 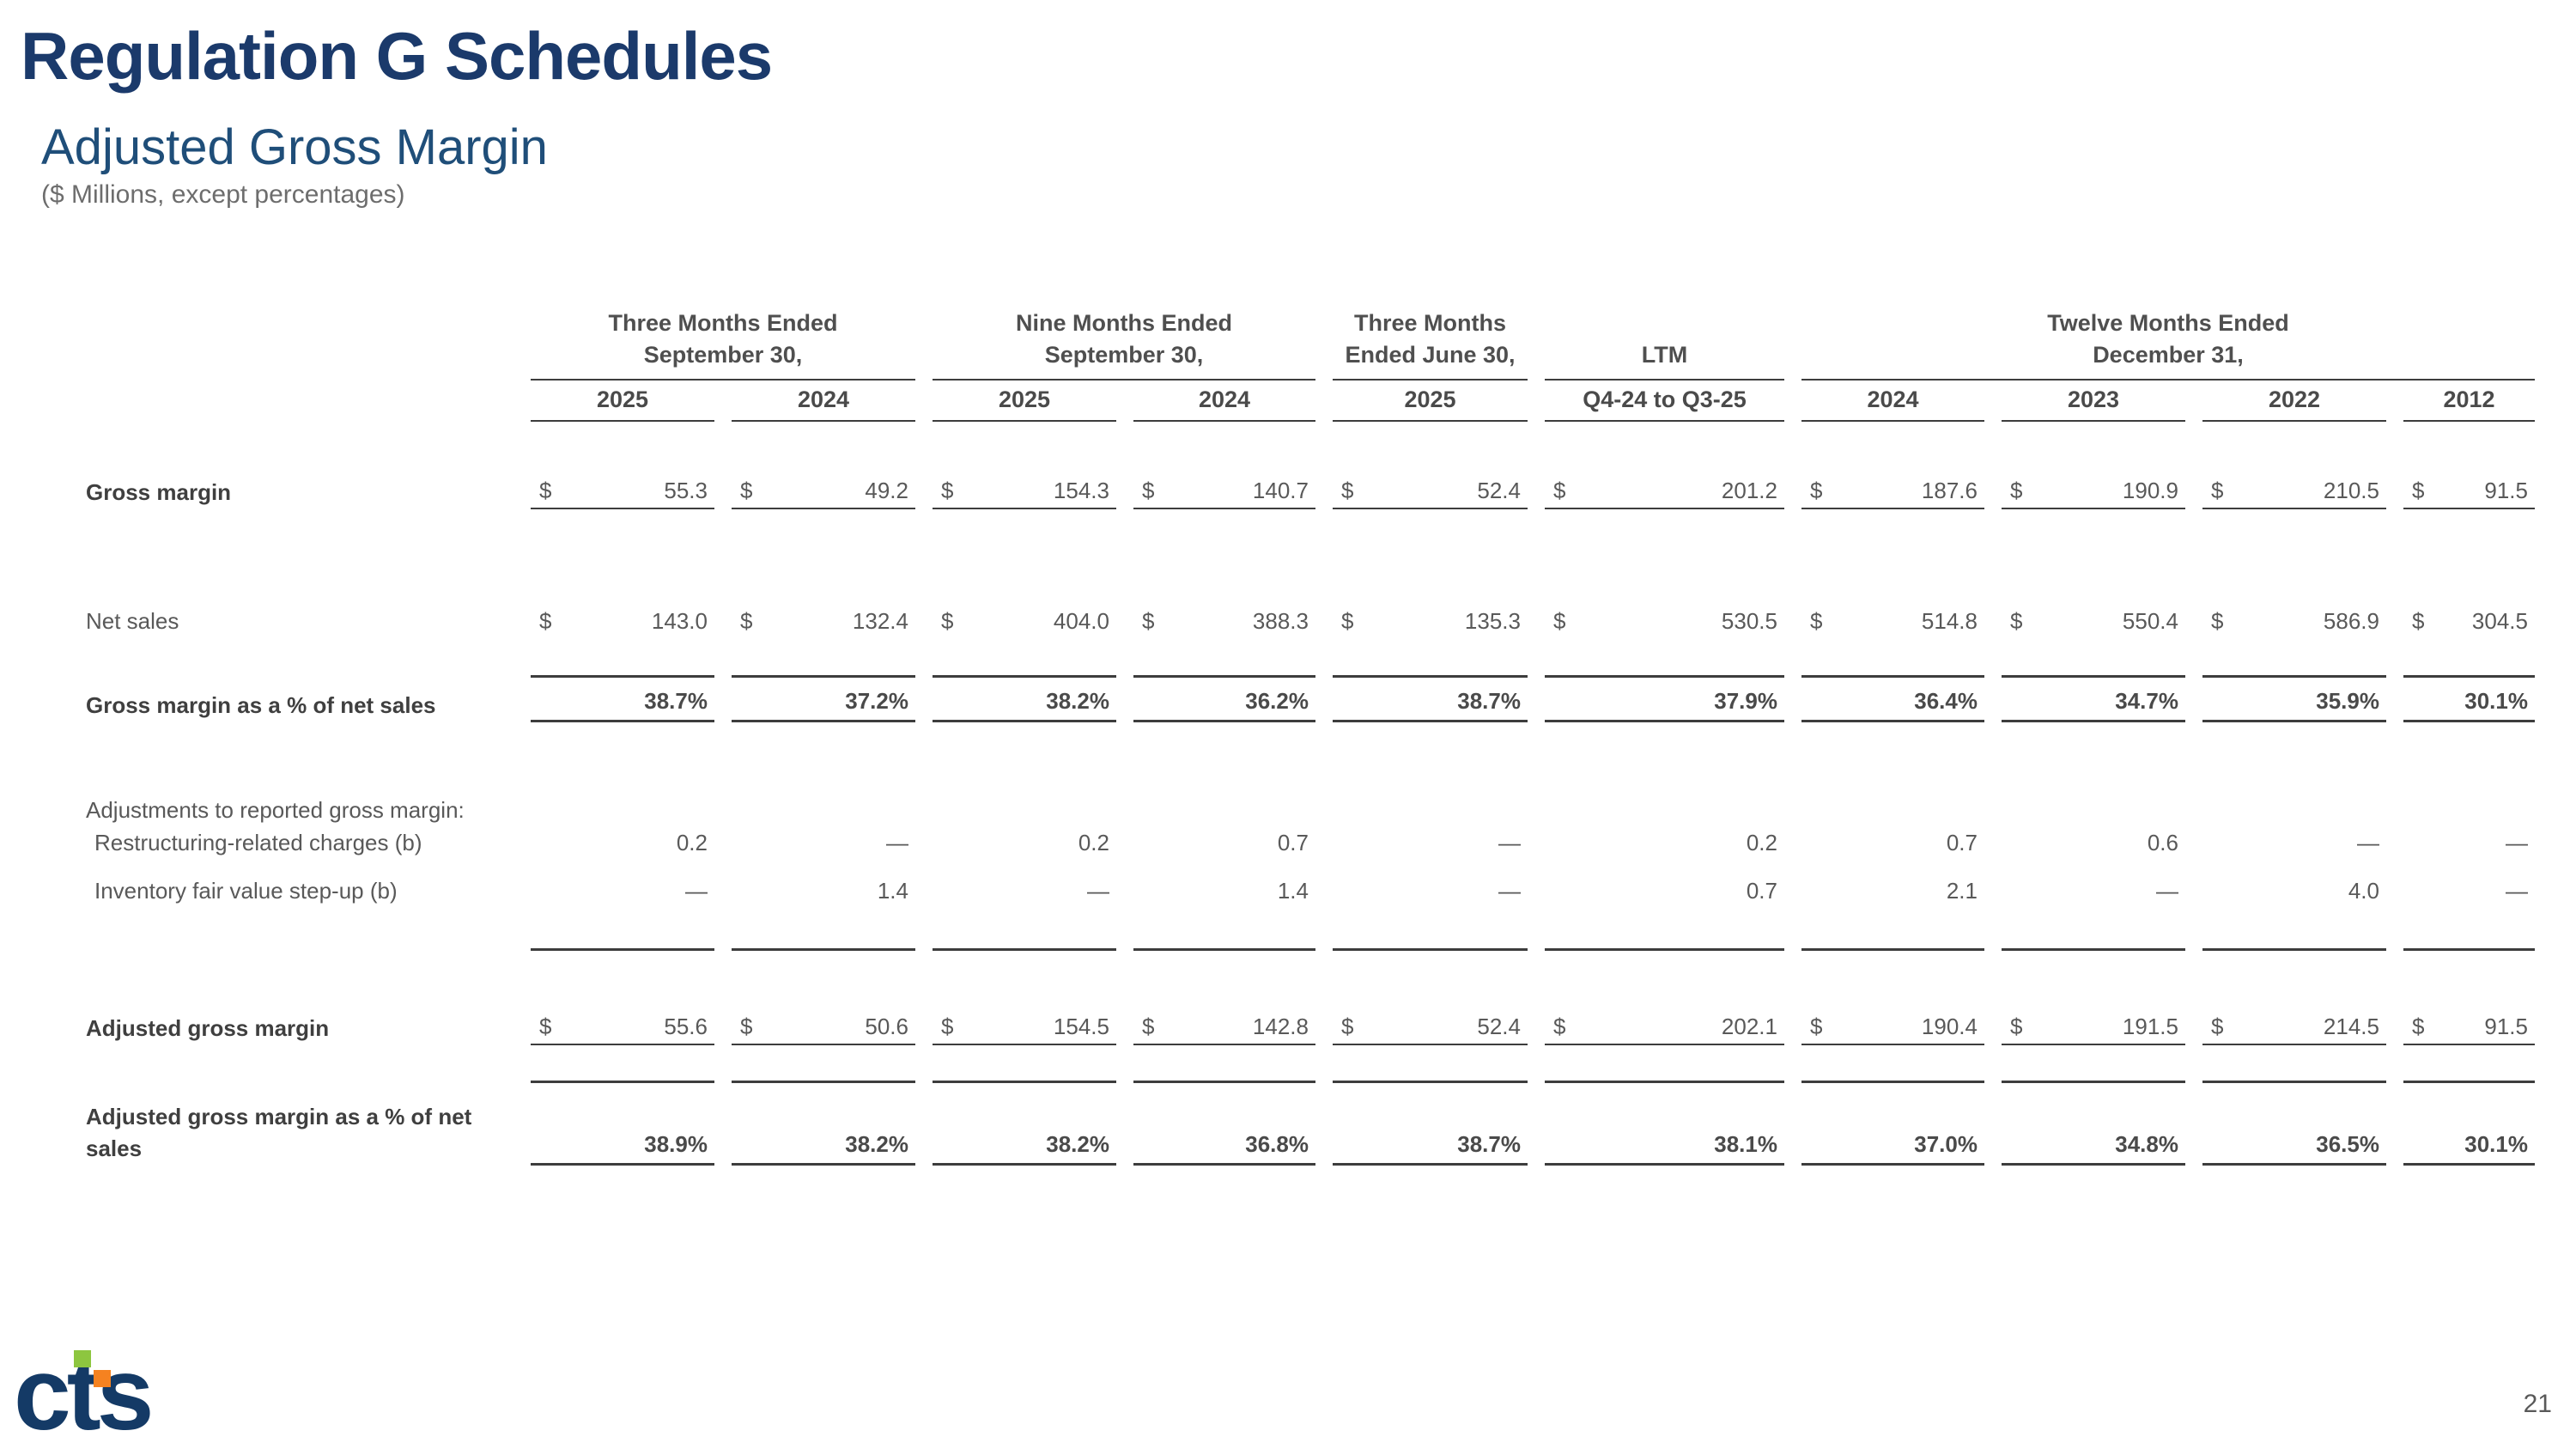 What do you see at coordinates (1893, 700) in the screenshot?
I see `percent-cell: 36.4%` at bounding box center [1893, 700].